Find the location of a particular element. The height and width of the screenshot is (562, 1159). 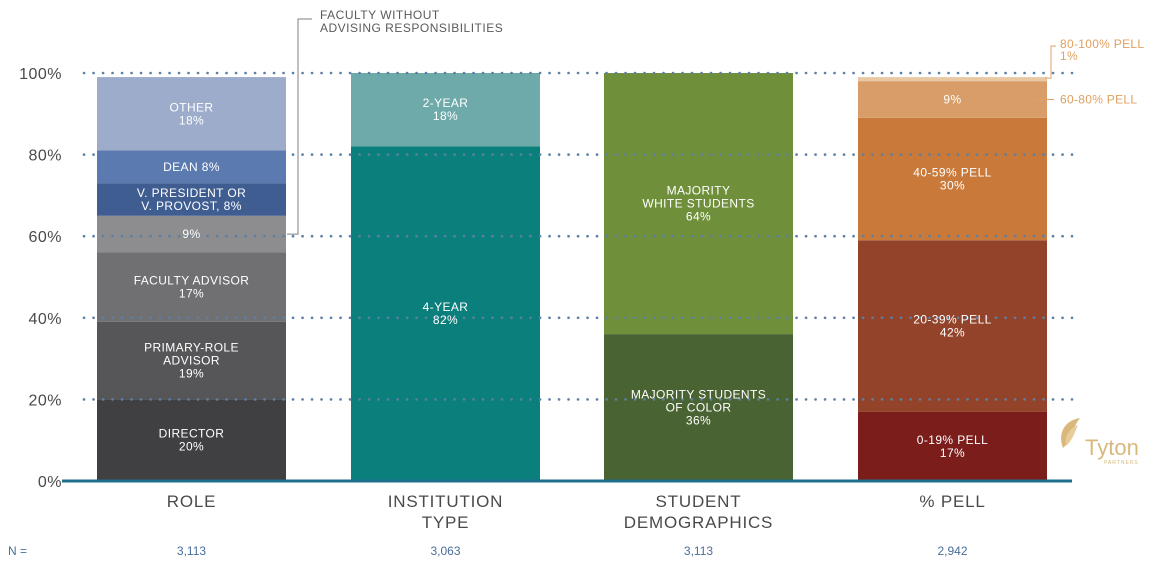

annotation-label: 1% is located at coordinates (1069, 56).